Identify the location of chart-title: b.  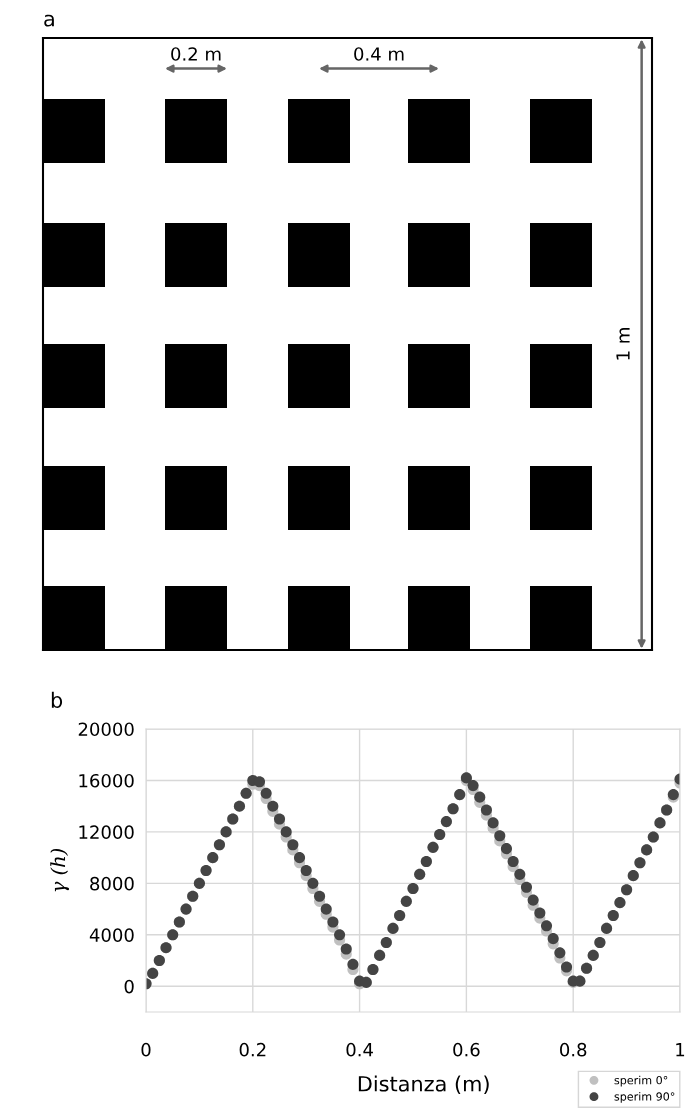
(57, 699).